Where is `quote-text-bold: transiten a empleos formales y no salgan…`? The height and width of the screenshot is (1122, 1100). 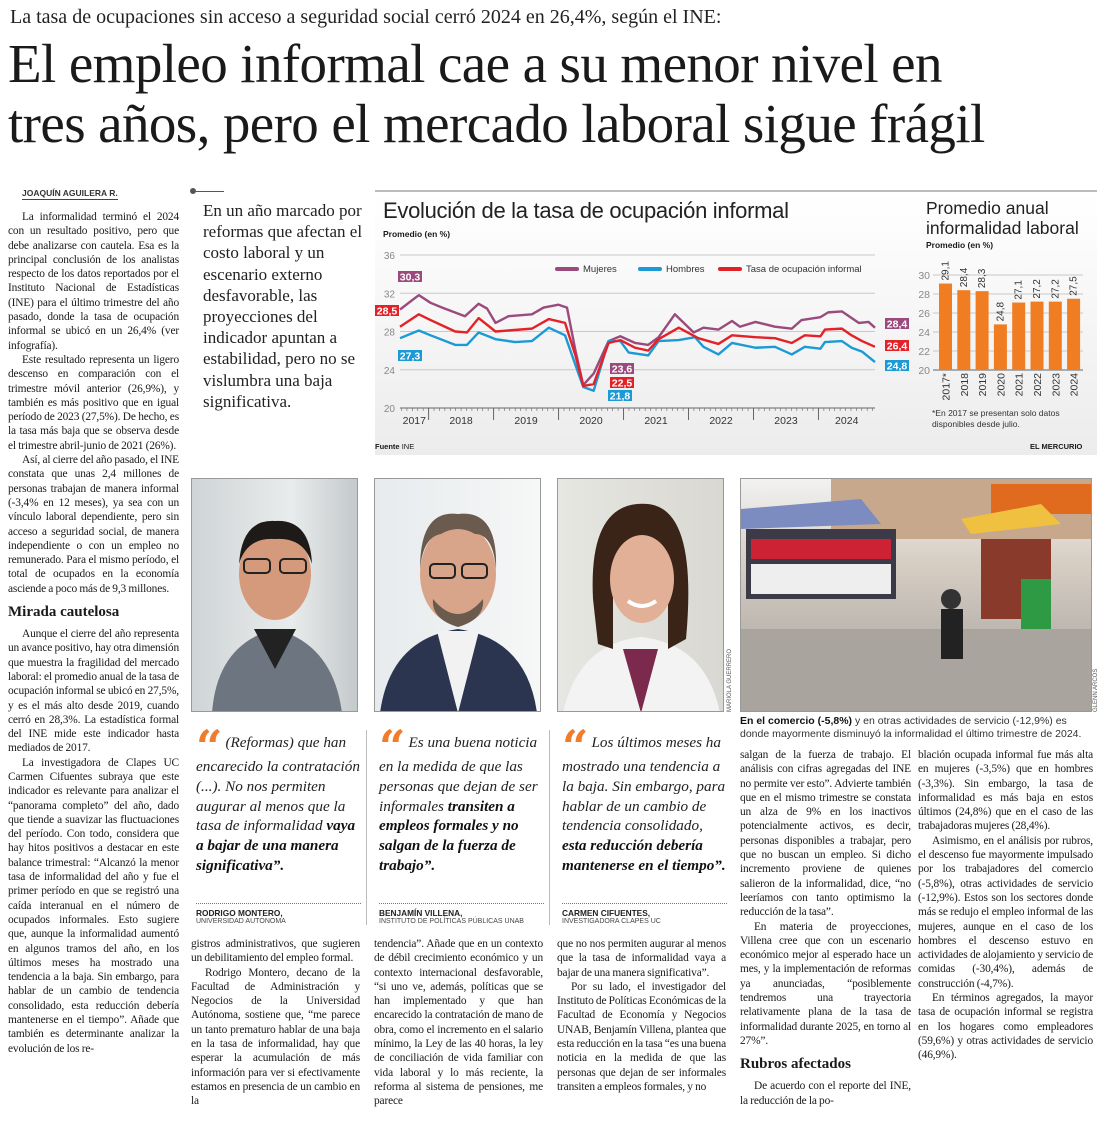
quote-text-bold: transiten a empleos formales y no salgan… is located at coordinates (449, 835).